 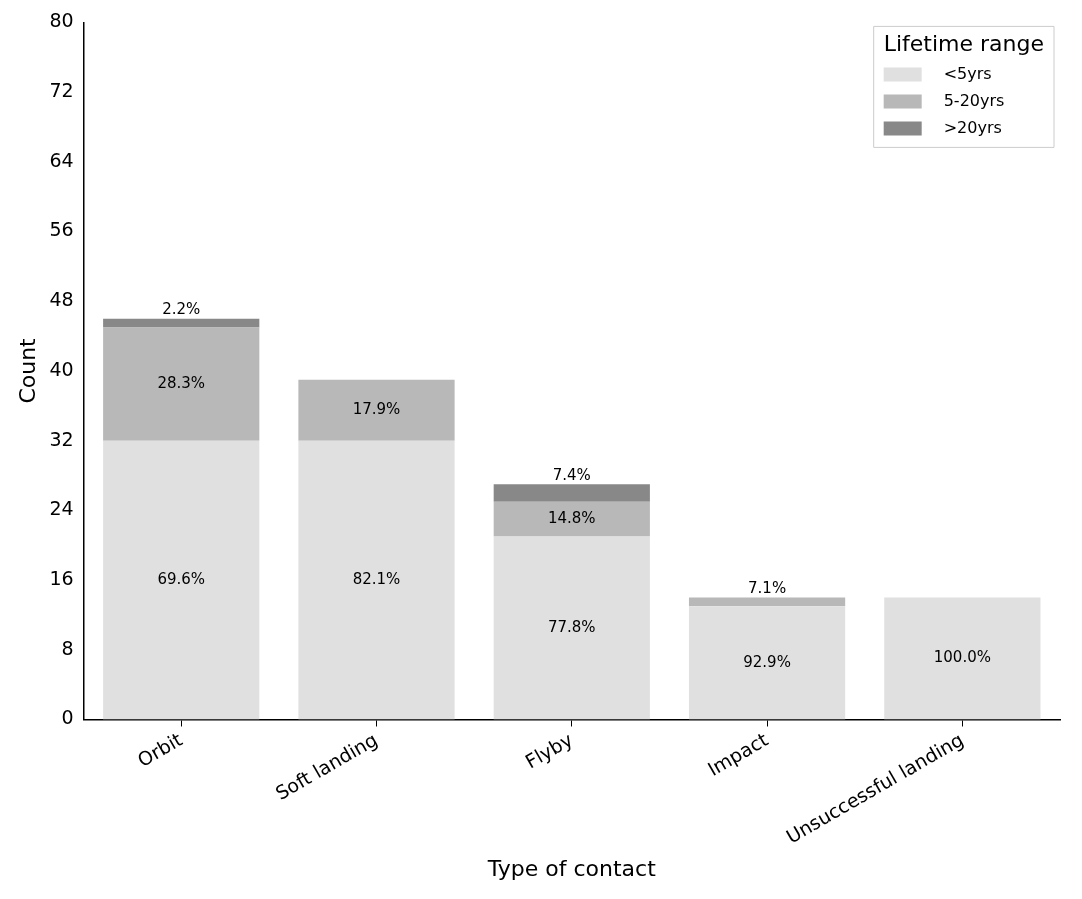 I want to click on x-tick-label: Orbit, so click(x=159, y=749).